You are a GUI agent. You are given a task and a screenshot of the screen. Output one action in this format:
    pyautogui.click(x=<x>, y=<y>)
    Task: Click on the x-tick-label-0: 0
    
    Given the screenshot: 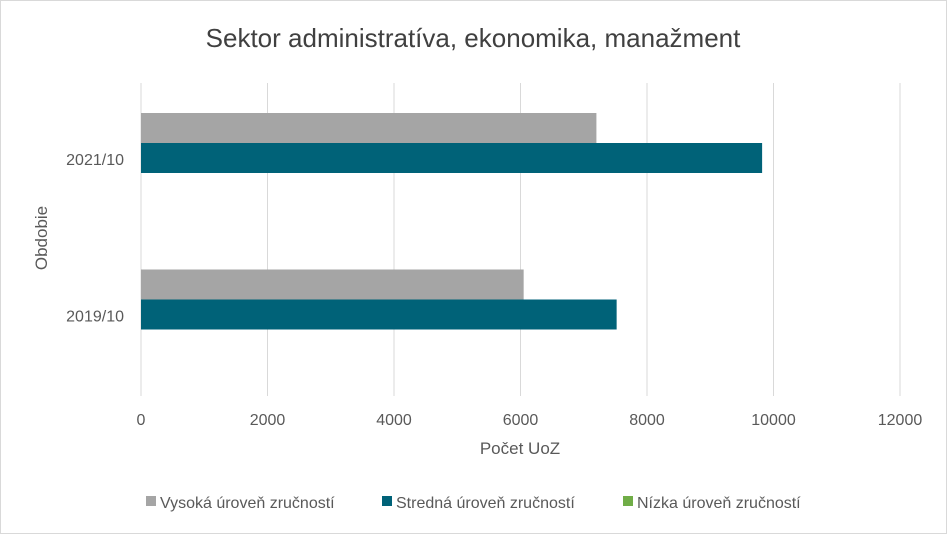 What is the action you would take?
    pyautogui.click(x=141, y=420)
    